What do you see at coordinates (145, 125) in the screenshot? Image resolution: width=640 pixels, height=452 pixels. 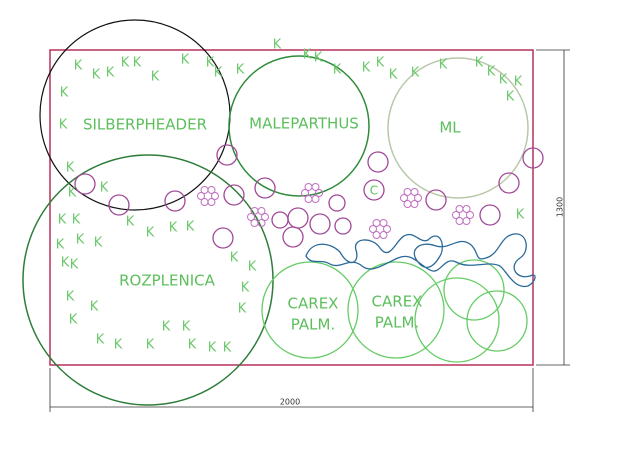 I see `plant-label: SILBERPHEADER` at bounding box center [145, 125].